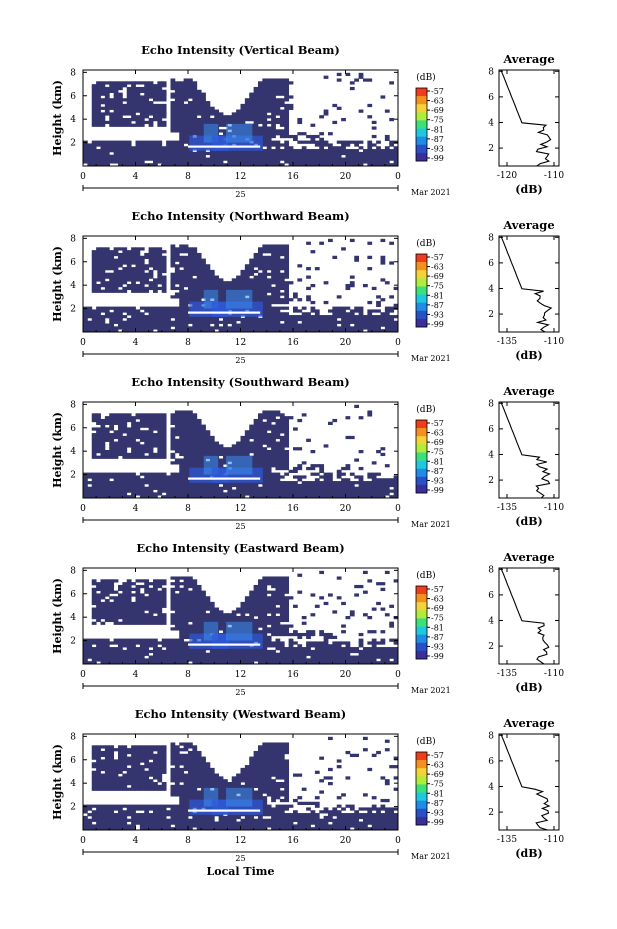 This screenshot has height=929, width=617. What do you see at coordinates (437, 267) in the screenshot?
I see `colorbar-tick-label: -63` at bounding box center [437, 267].